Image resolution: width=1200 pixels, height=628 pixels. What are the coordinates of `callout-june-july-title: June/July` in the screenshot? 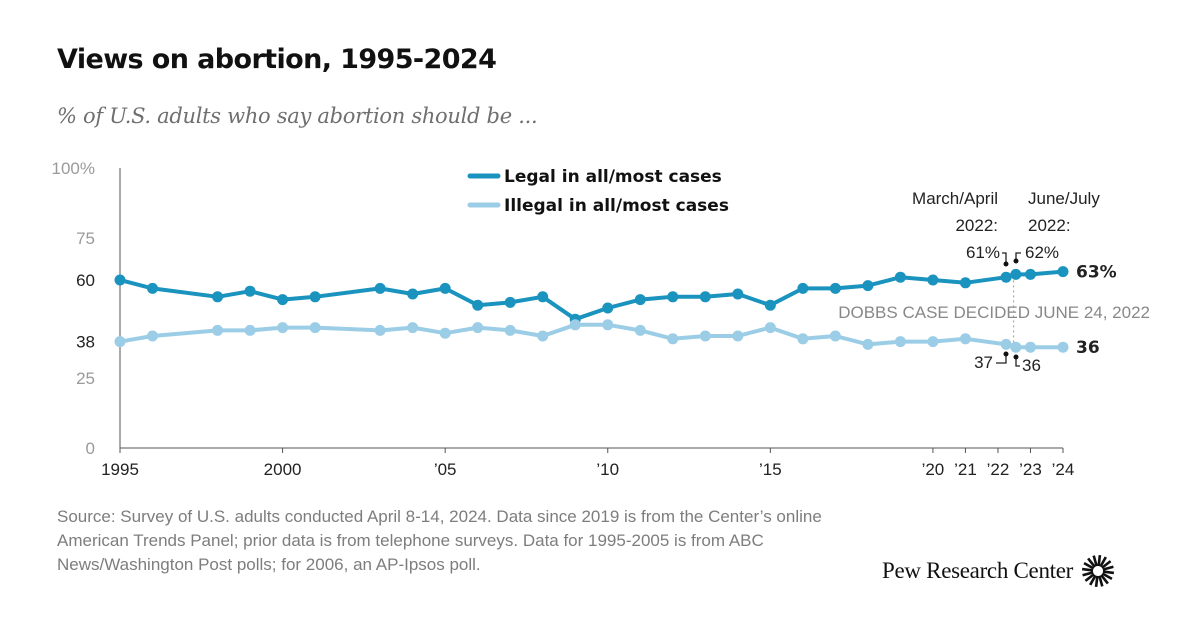 It's located at (1064, 198).